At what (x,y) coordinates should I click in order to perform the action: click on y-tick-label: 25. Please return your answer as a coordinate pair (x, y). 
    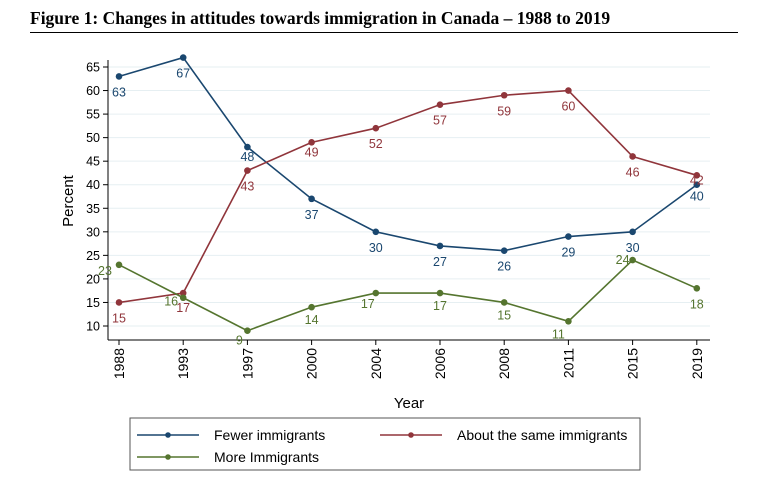
    Looking at the image, I should click on (93, 256).